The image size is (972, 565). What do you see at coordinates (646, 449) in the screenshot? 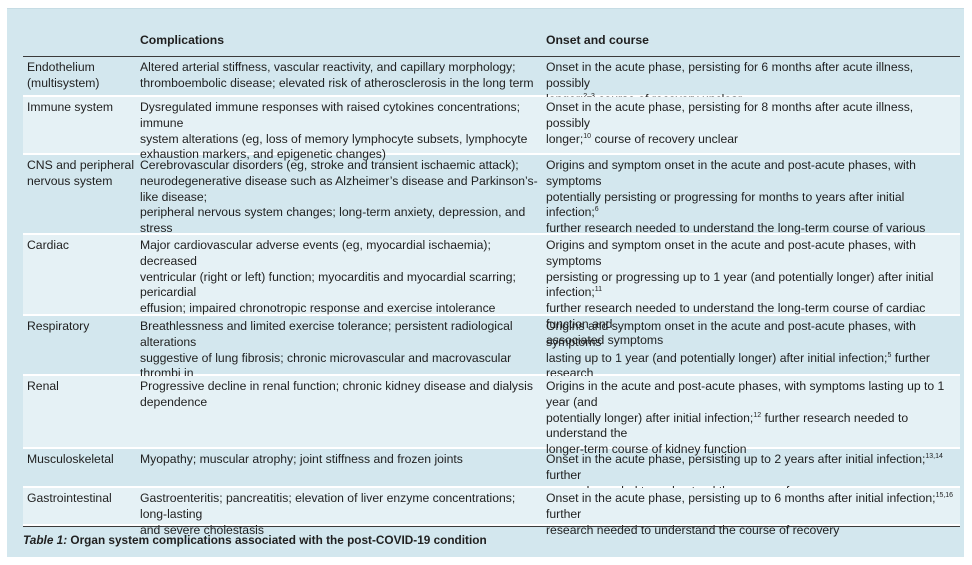
I see `onset-text: longer-term course of kidney function` at bounding box center [646, 449].